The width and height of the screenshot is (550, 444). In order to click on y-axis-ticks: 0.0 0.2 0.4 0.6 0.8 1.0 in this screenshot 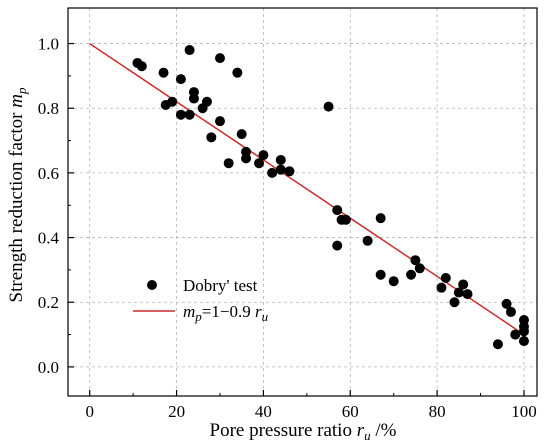, I will do `click(56, 206)`.